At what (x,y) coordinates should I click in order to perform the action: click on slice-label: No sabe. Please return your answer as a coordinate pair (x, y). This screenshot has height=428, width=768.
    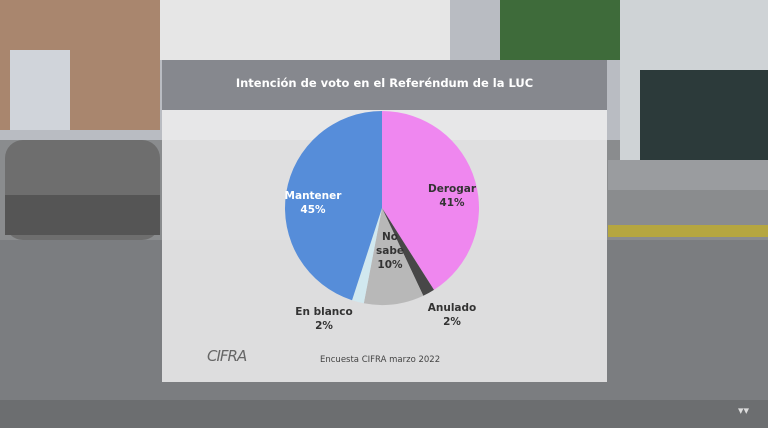
    Looking at the image, I should click on (390, 244).